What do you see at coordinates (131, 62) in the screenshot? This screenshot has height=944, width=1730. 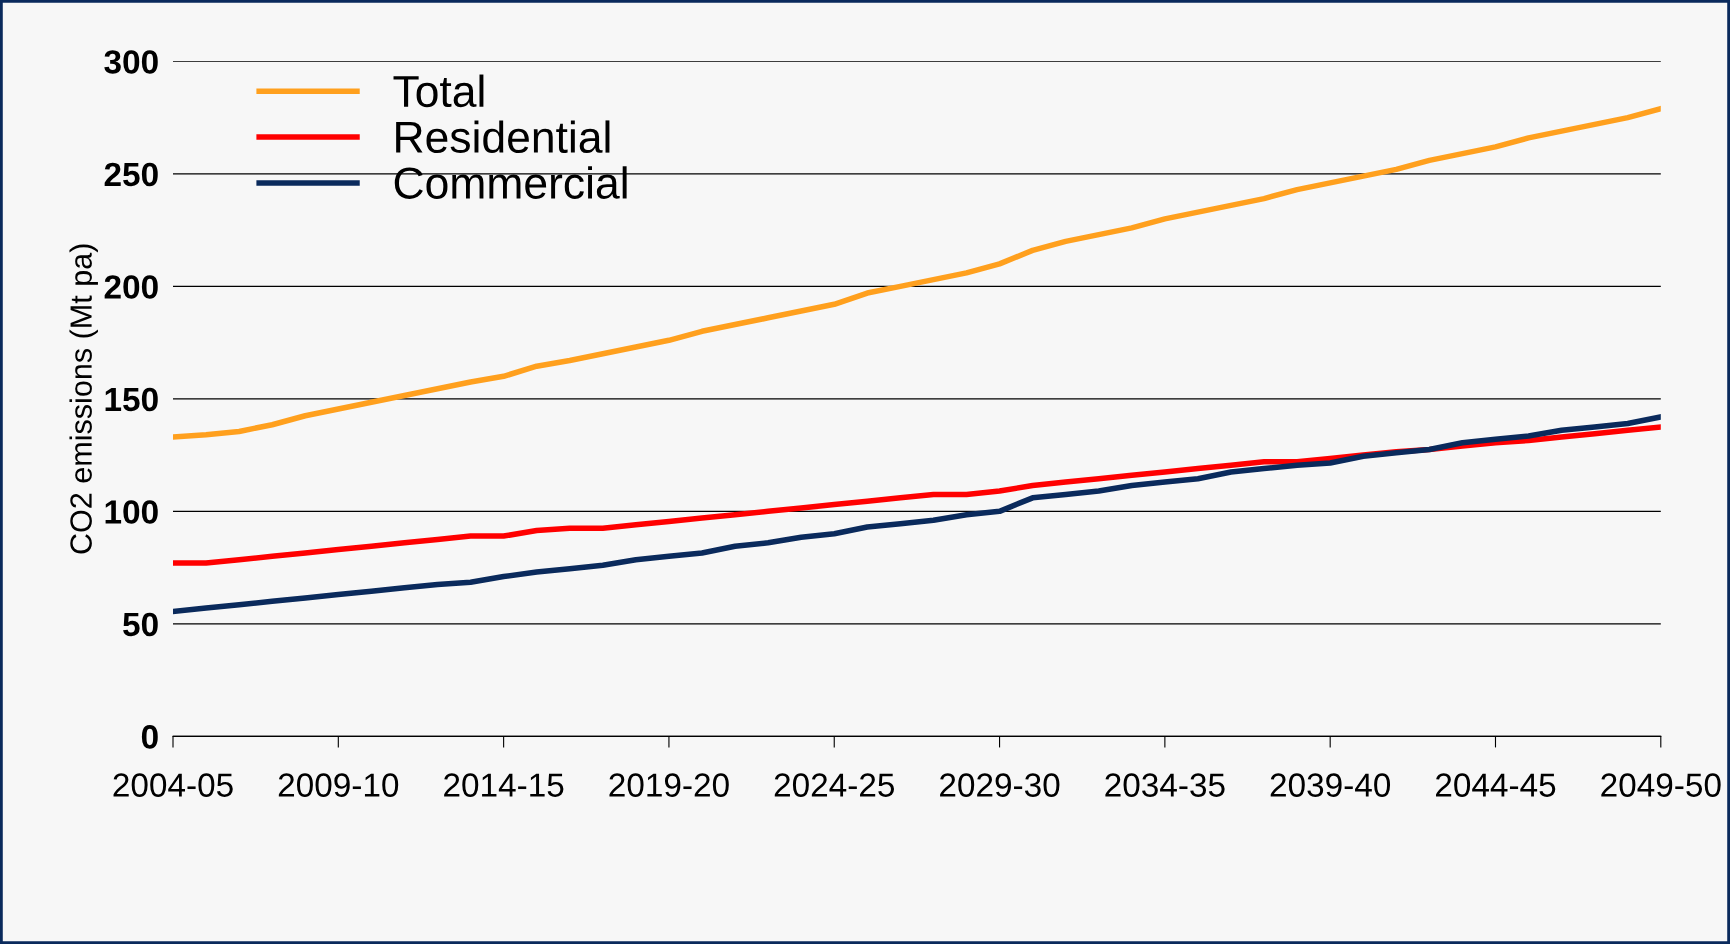 I see `y-tick-label: 300` at bounding box center [131, 62].